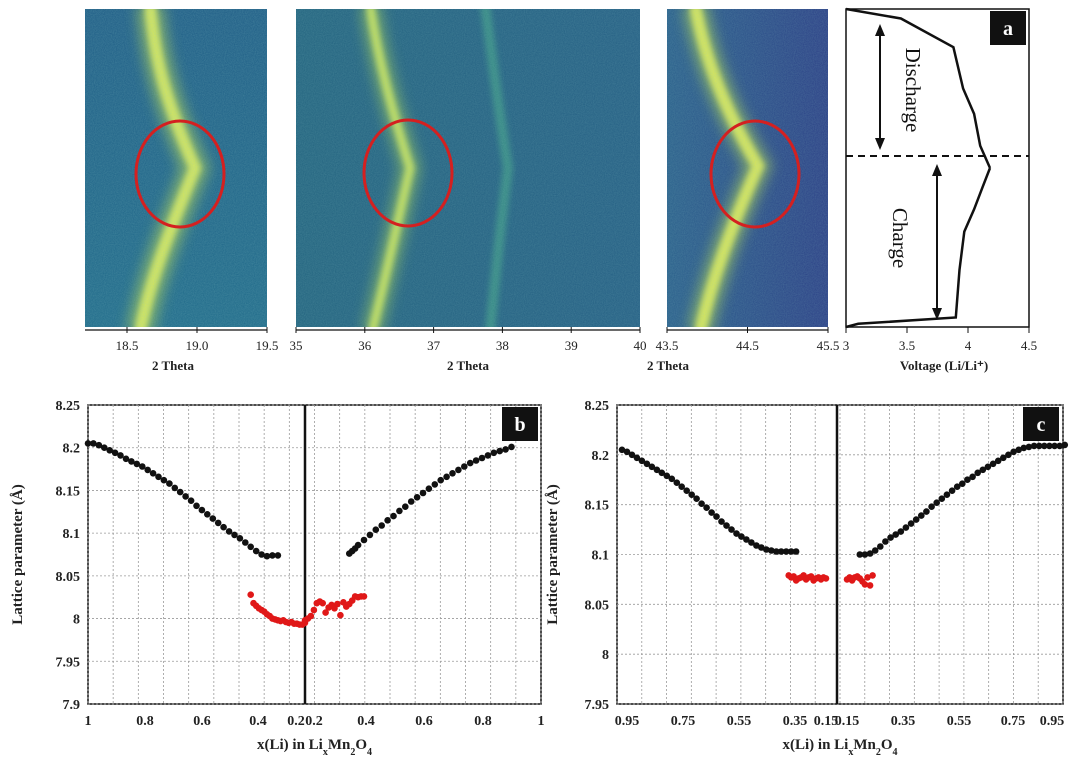 This screenshot has height=764, width=1080. What do you see at coordinates (601, 556) in the screenshot?
I see `y-tick-label: 8.1` at bounding box center [601, 556].